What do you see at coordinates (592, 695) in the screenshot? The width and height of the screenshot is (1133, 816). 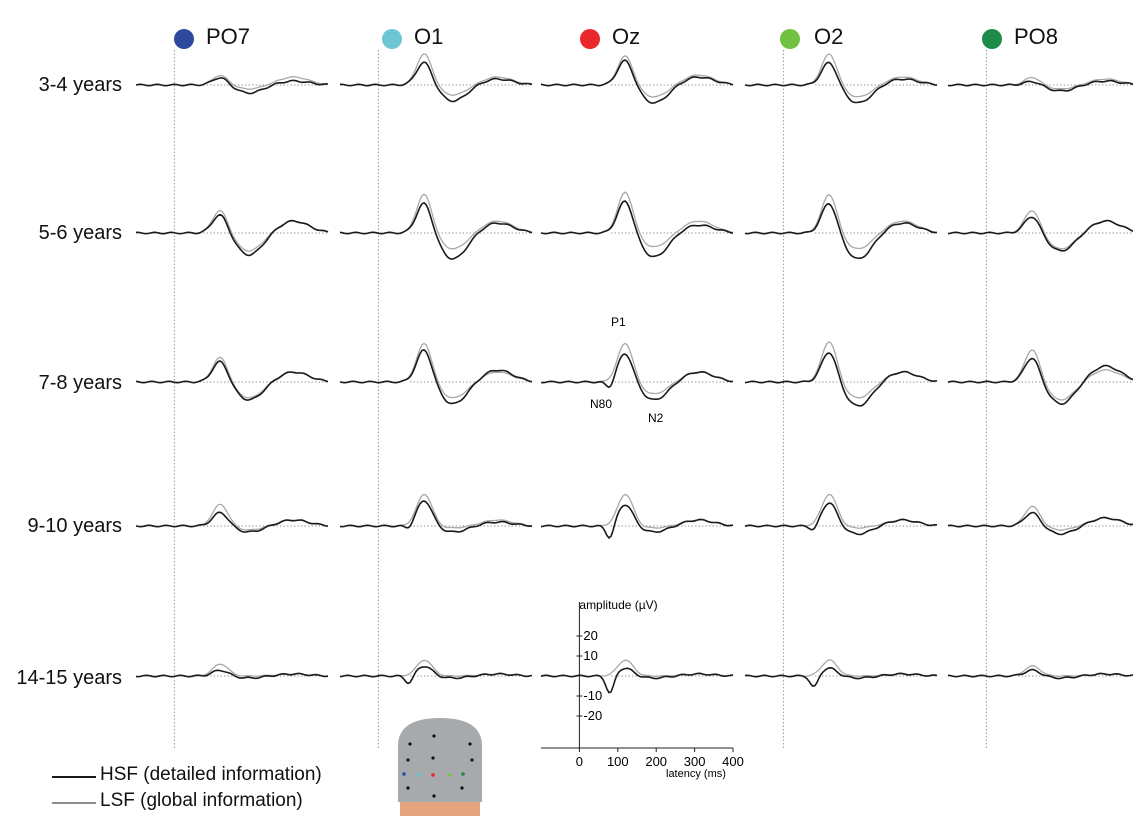 I see `y-tick-label: -10` at bounding box center [592, 695].